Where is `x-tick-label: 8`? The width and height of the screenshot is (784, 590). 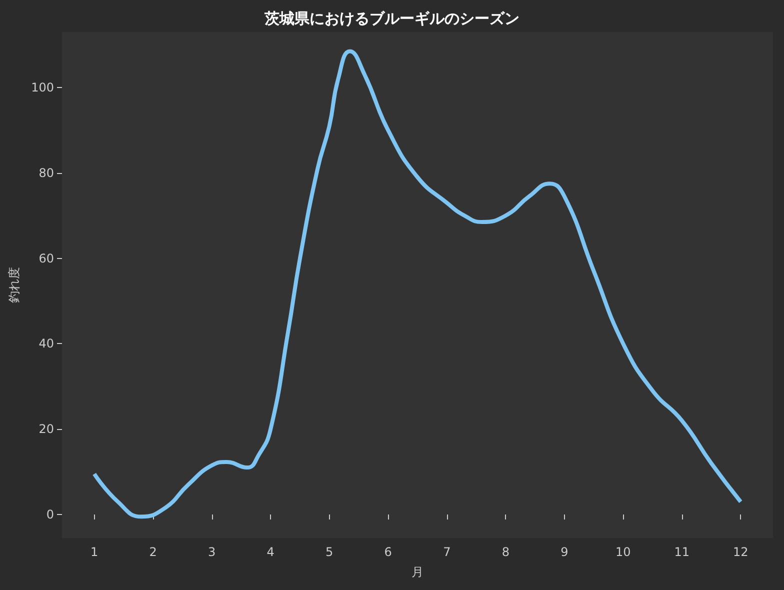 x-tick-label: 8 is located at coordinates (506, 552).